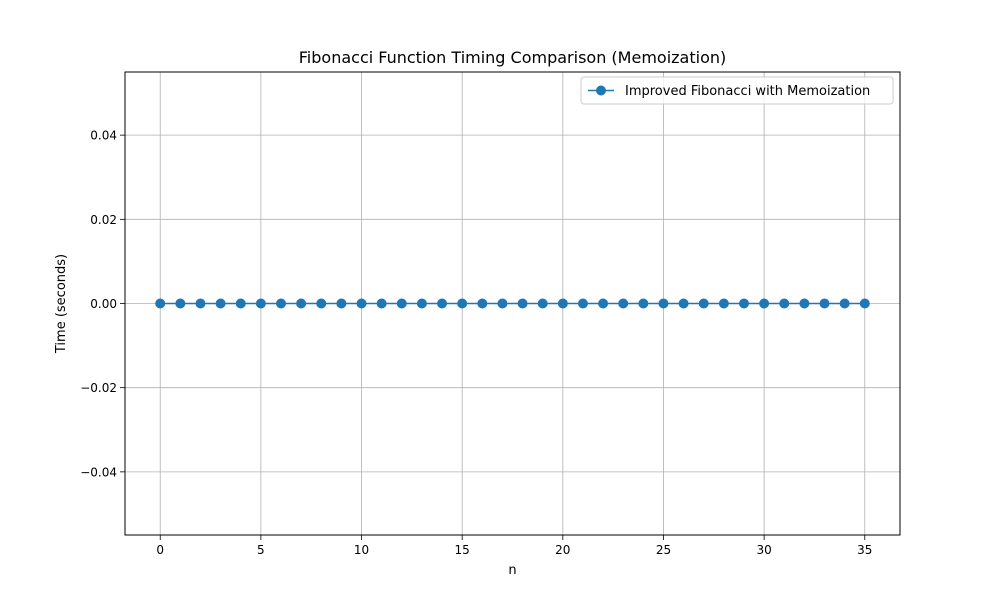 Image resolution: width=1000 pixels, height=604 pixels. I want to click on legend-box, so click(737, 90).